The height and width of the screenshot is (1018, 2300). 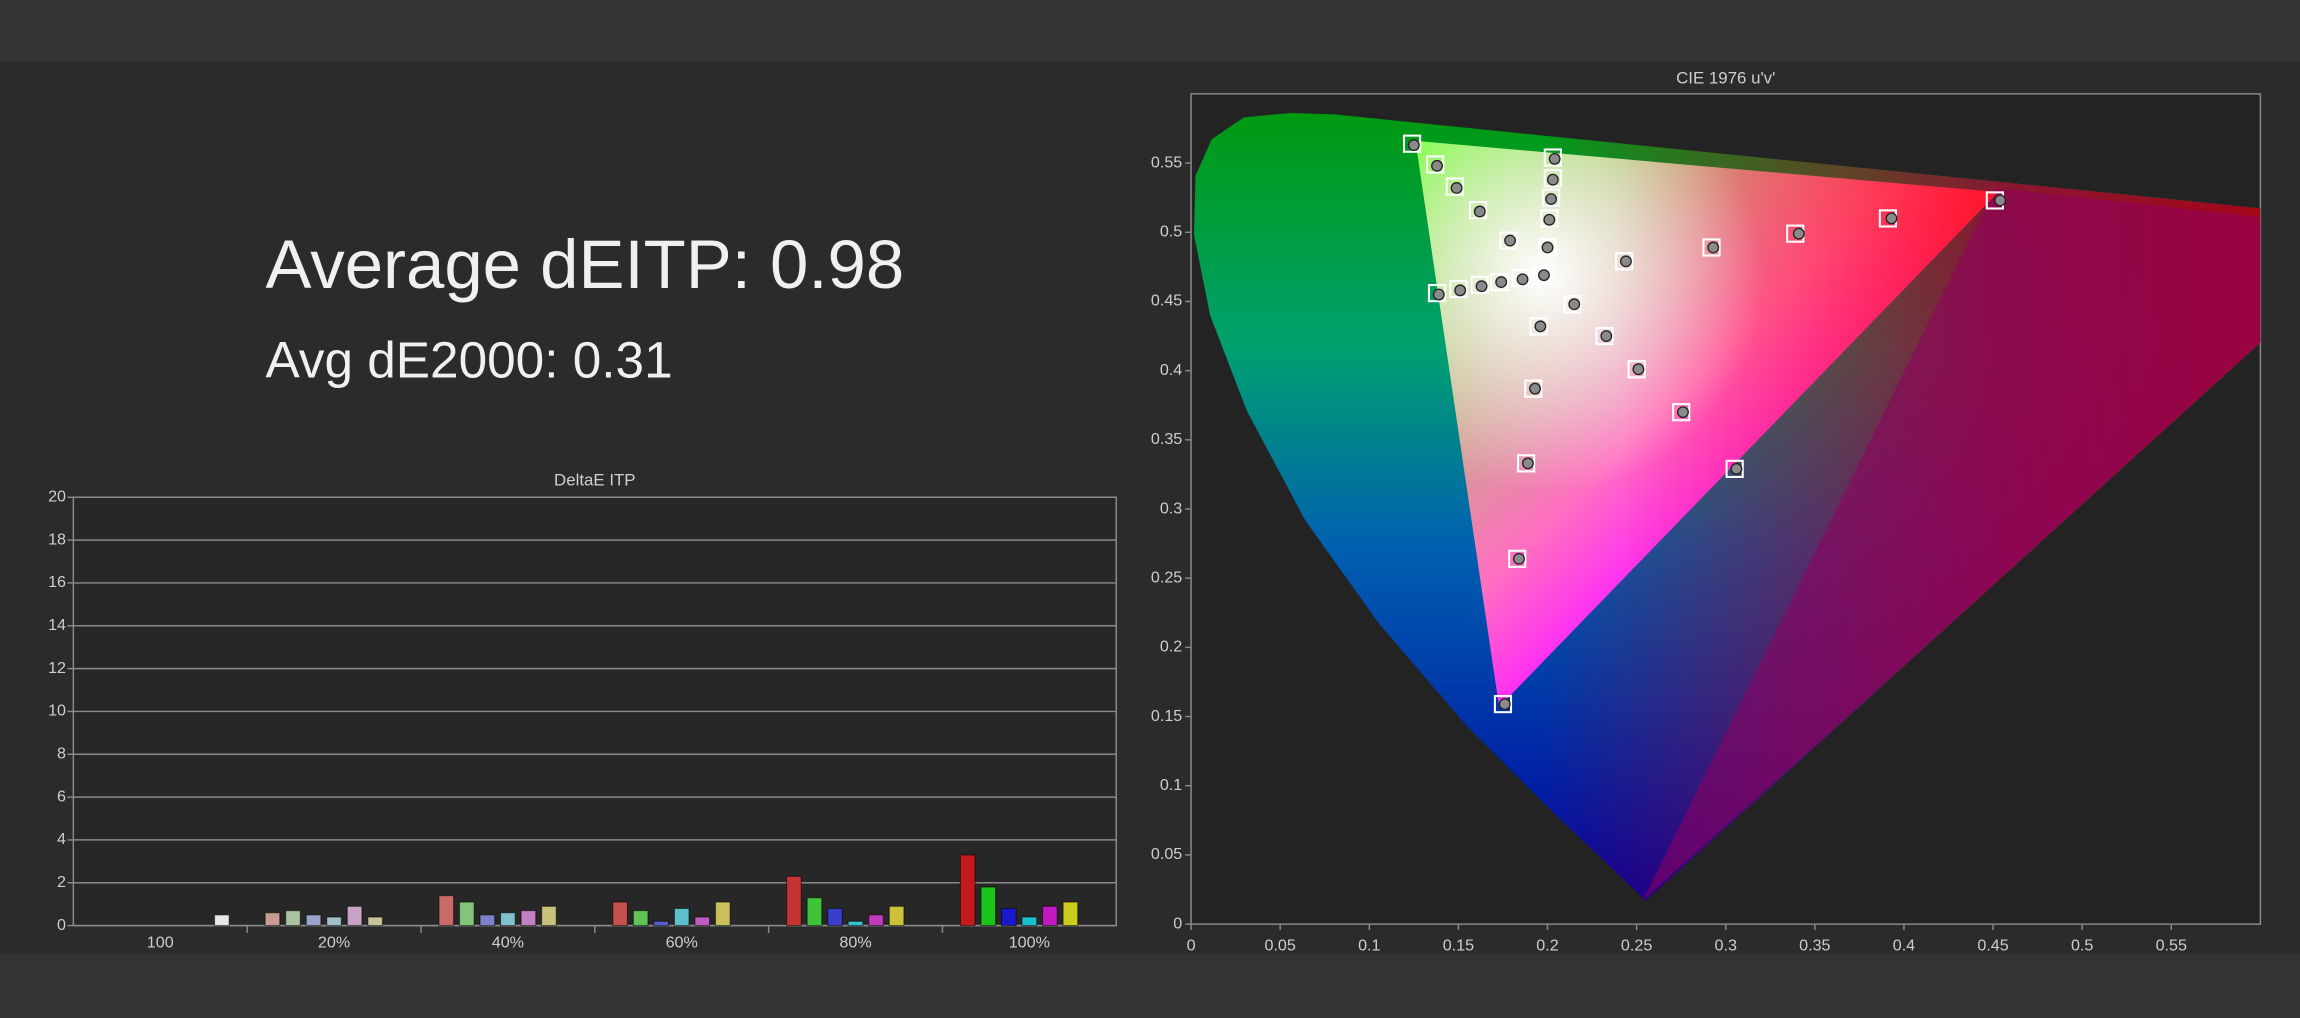 I want to click on x-tick-label: 0.25, so click(x=1636, y=945).